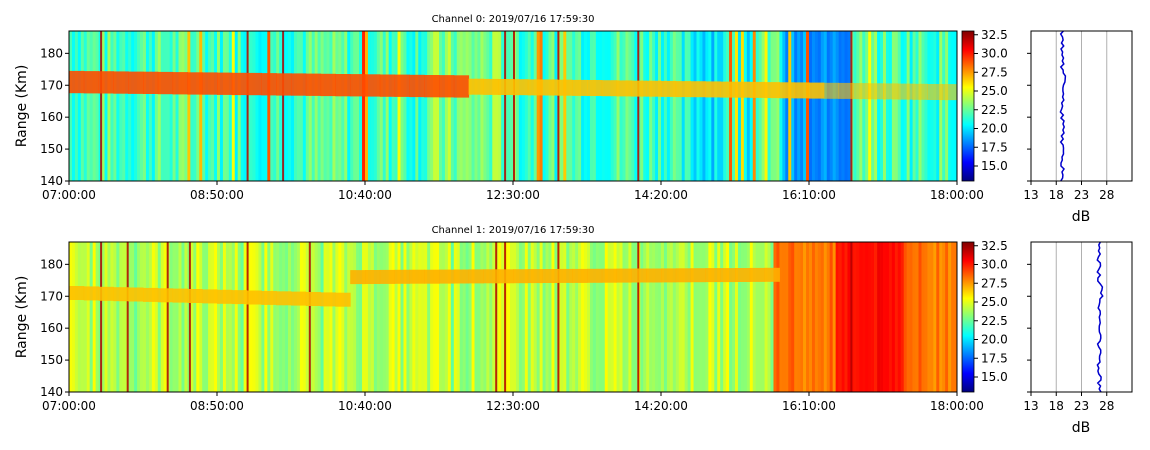 Image resolution: width=1150 pixels, height=450 pixels. I want to click on y-axis-label: Range (Km), so click(22, 317).